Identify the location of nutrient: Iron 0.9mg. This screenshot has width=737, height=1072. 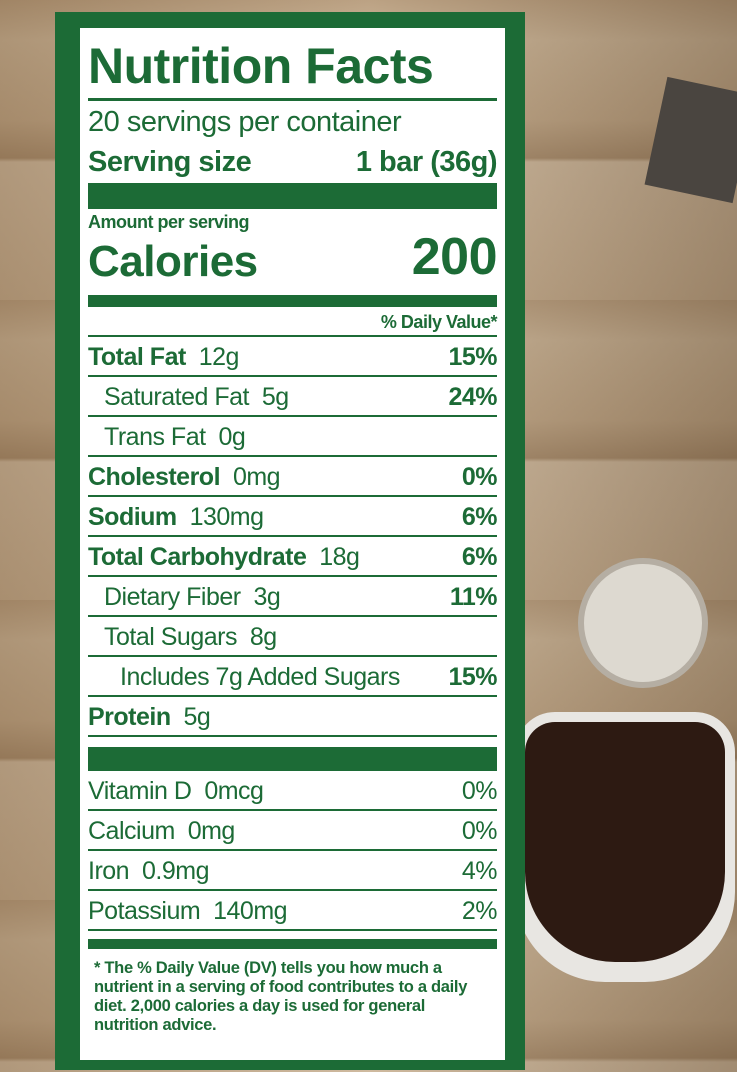
(148, 870).